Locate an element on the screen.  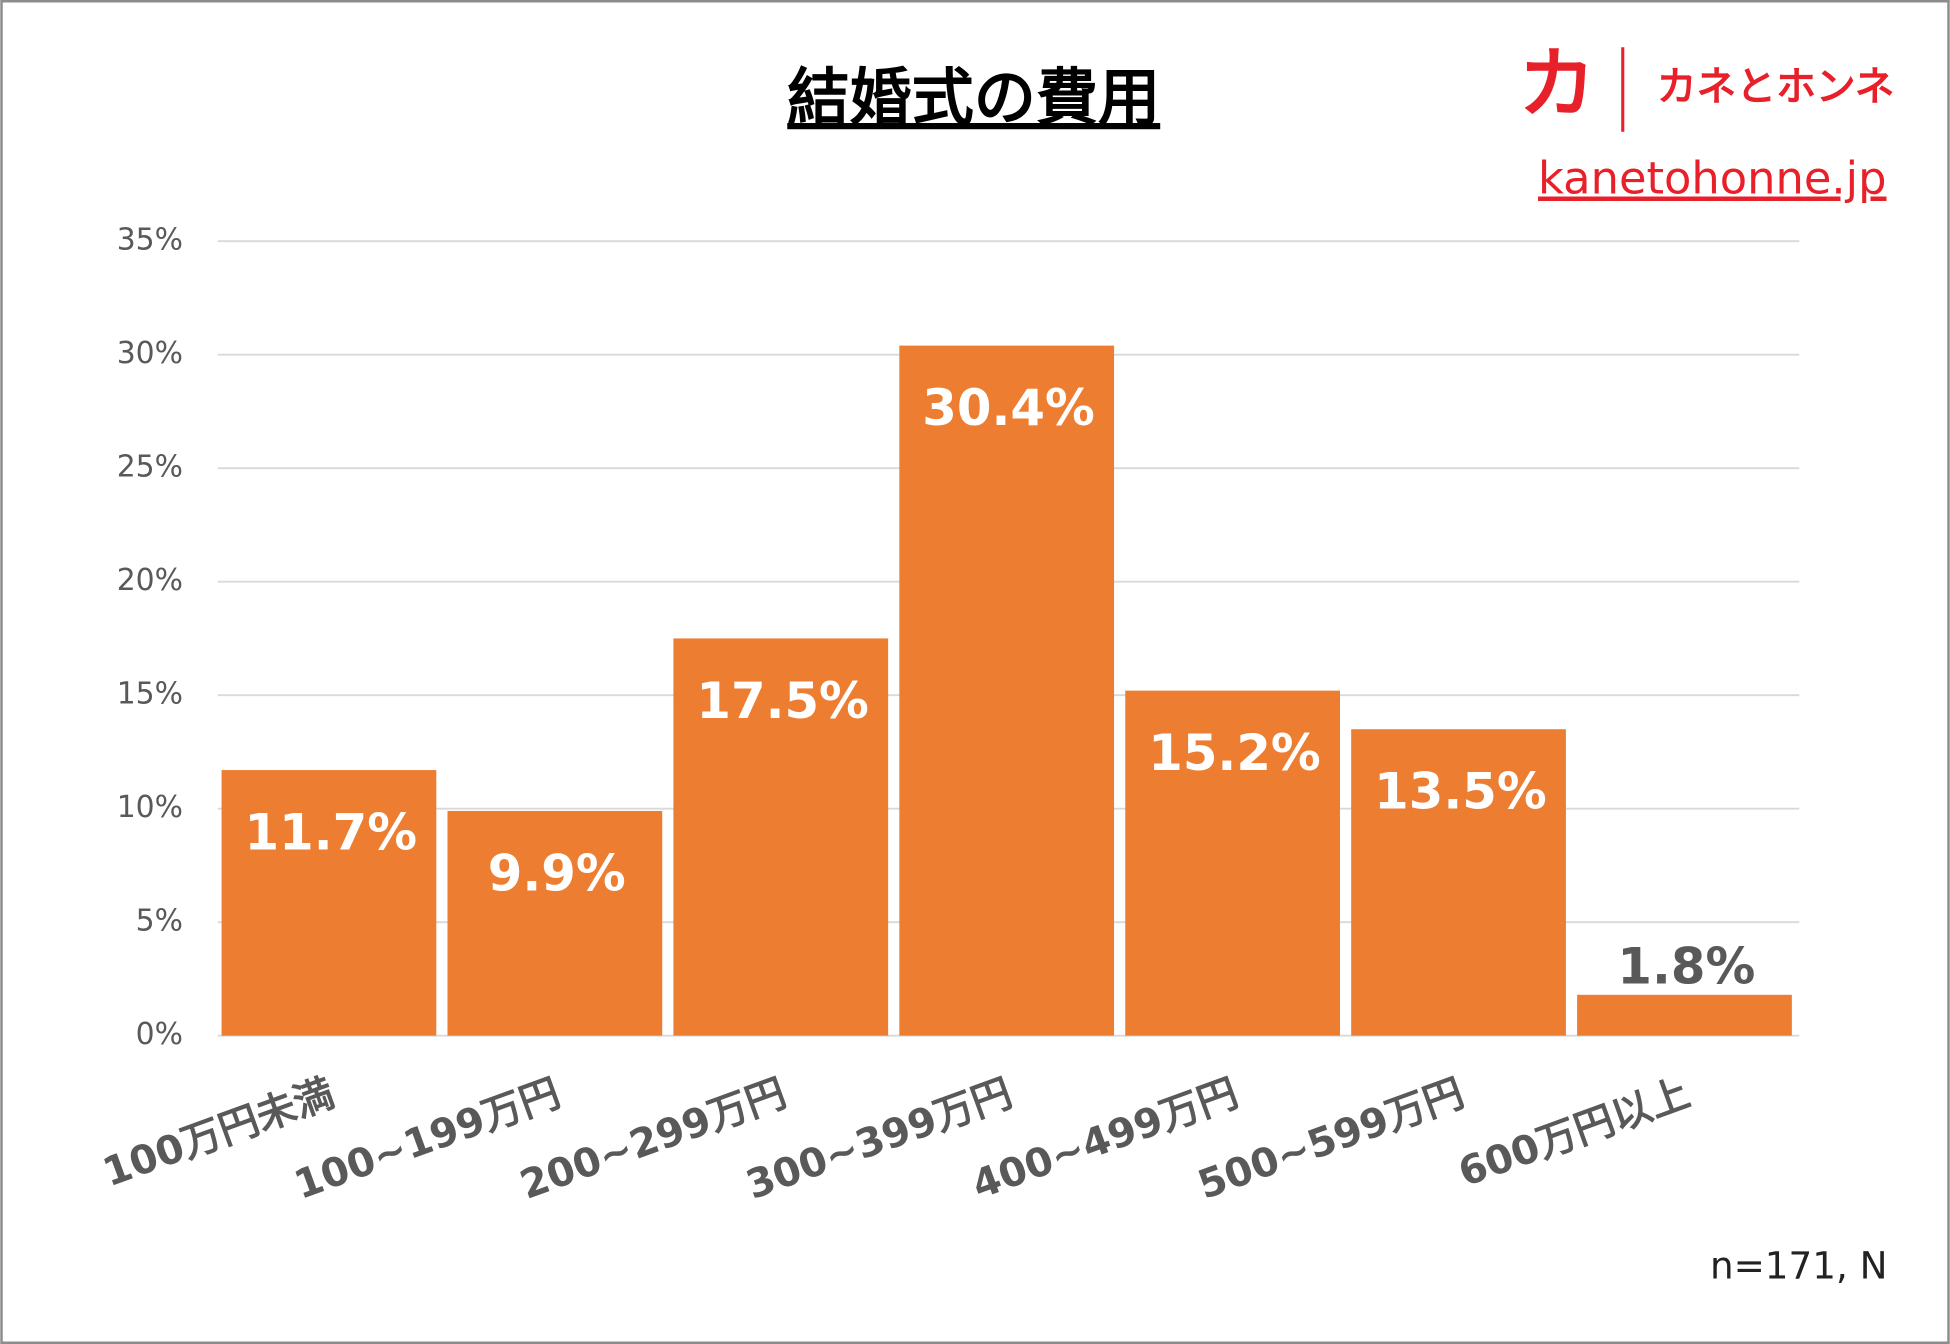
y-tick-label: 30% is located at coordinates (150, 353).